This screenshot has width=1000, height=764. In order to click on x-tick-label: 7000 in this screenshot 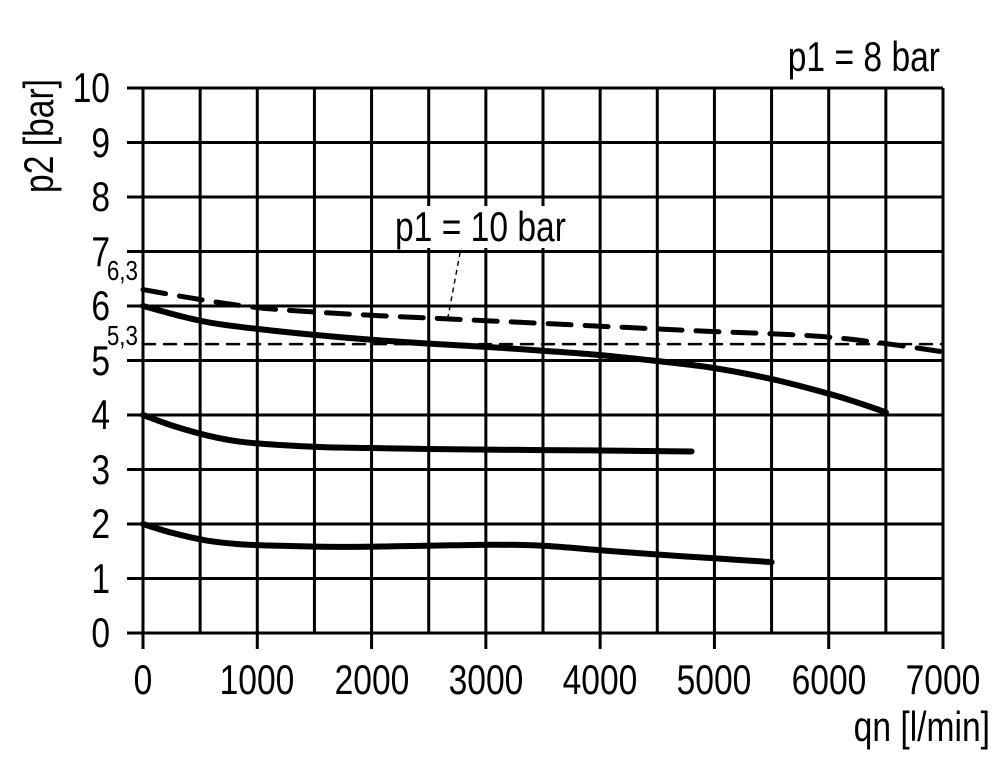, I will do `click(943, 679)`.